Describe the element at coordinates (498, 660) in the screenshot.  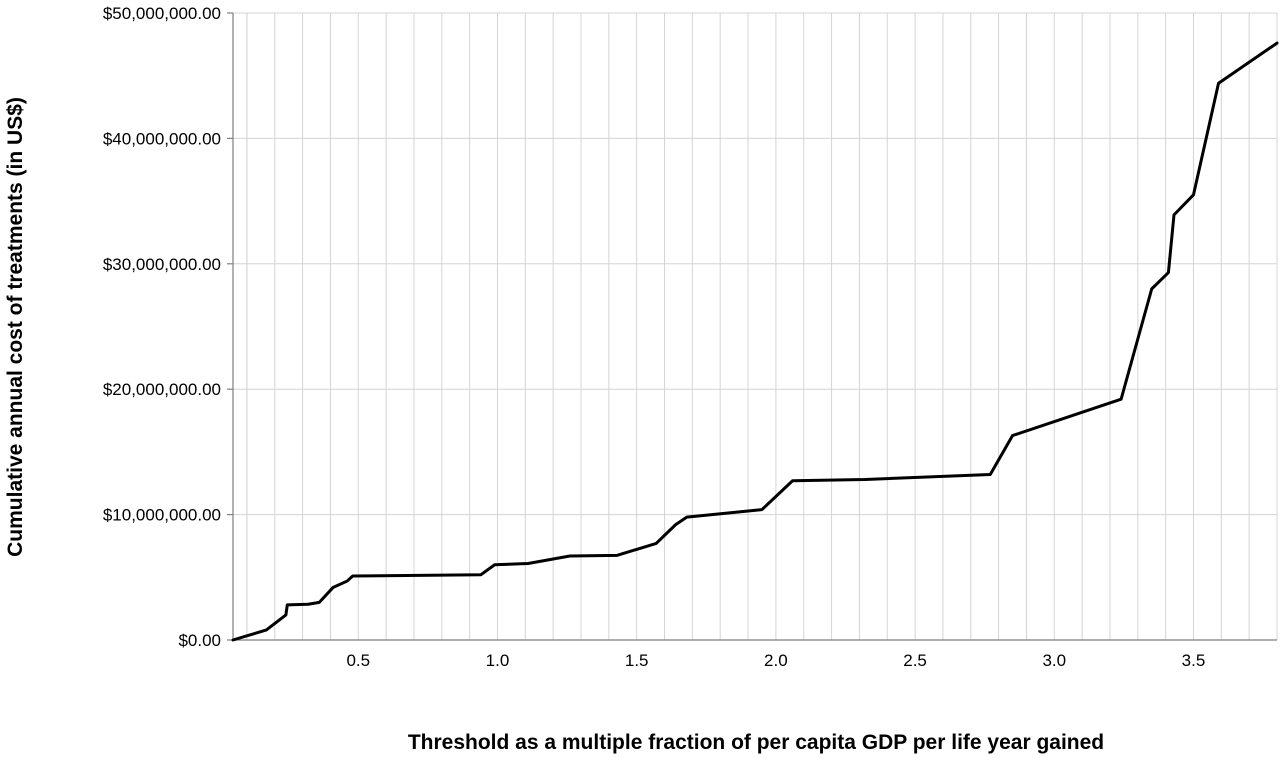
I see `x-tick-label: 1.0` at that location.